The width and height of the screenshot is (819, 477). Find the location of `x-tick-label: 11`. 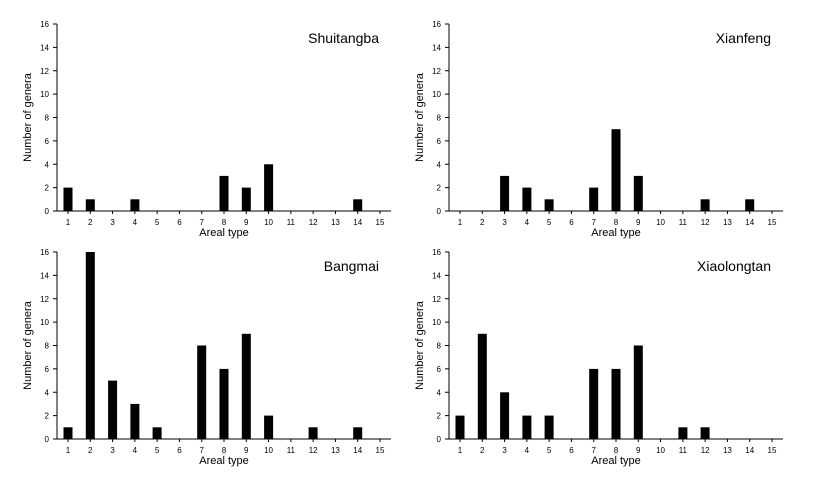

x-tick-label: 11 is located at coordinates (683, 450).